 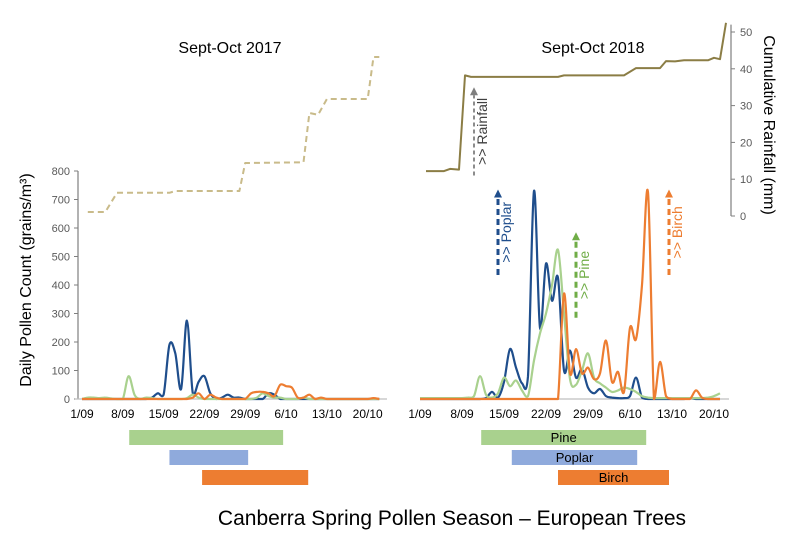 What do you see at coordinates (229, 48) in the screenshot?
I see `panel-subtitle: Sept-Oct 2017` at bounding box center [229, 48].